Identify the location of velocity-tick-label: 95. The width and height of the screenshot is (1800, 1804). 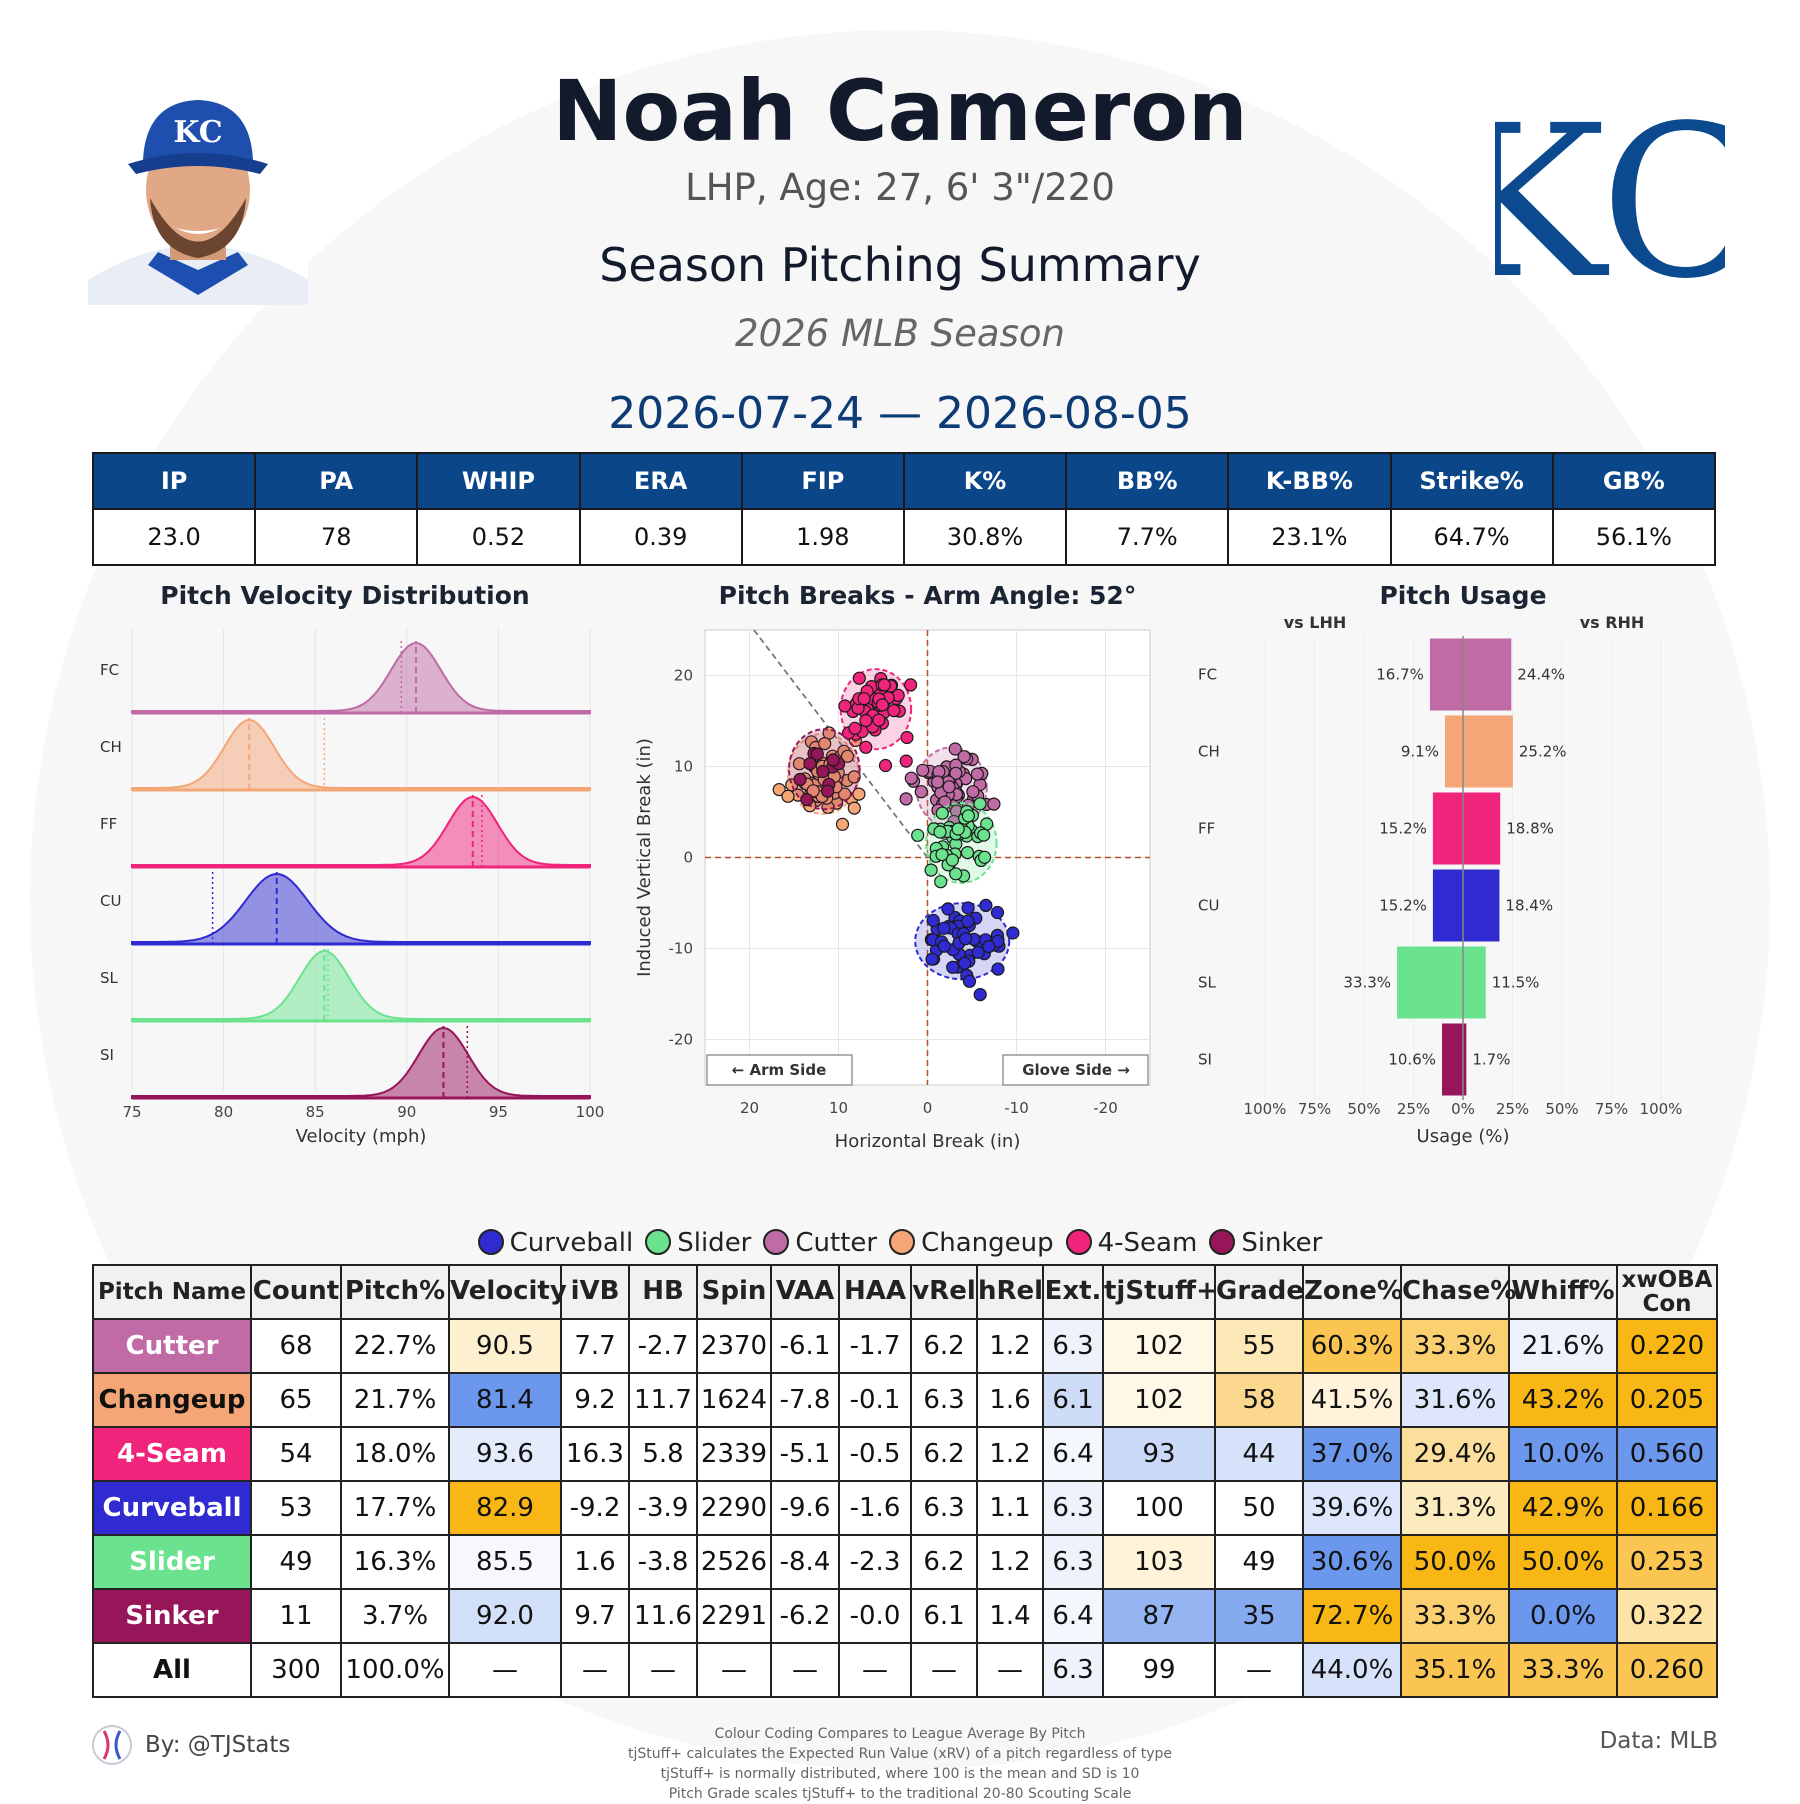
(498, 1112).